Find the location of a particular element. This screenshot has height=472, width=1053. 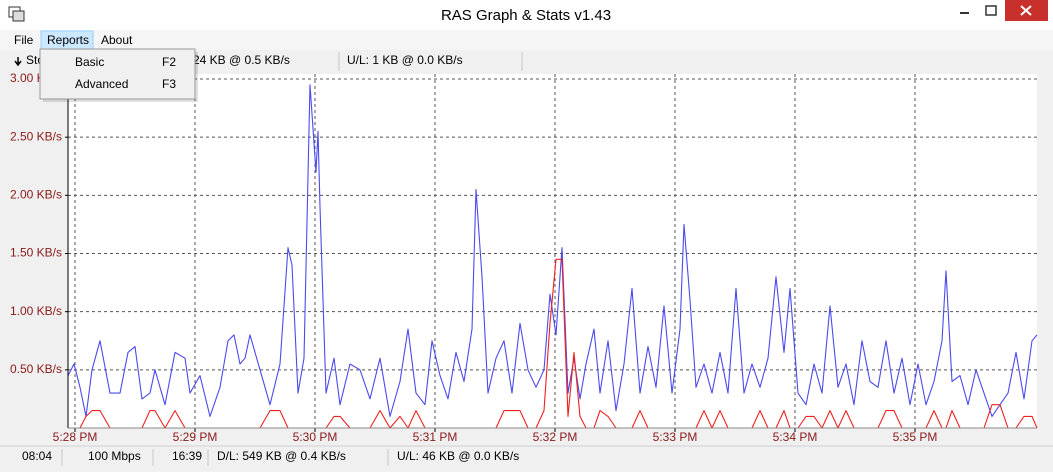

minimize-button is located at coordinates (965, 11).